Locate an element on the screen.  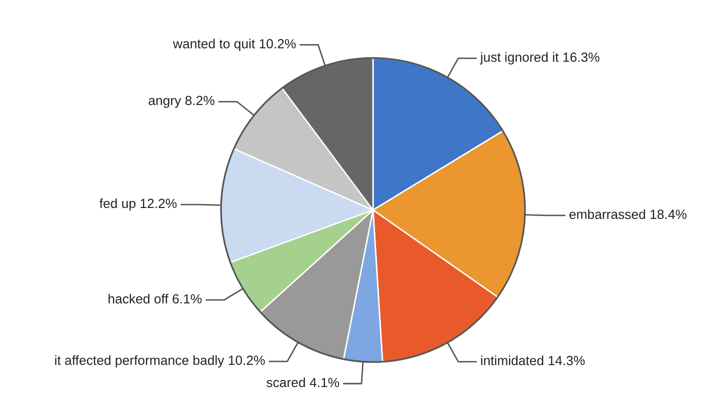
slice-label: wanted to quit 10.2% is located at coordinates (234, 45).